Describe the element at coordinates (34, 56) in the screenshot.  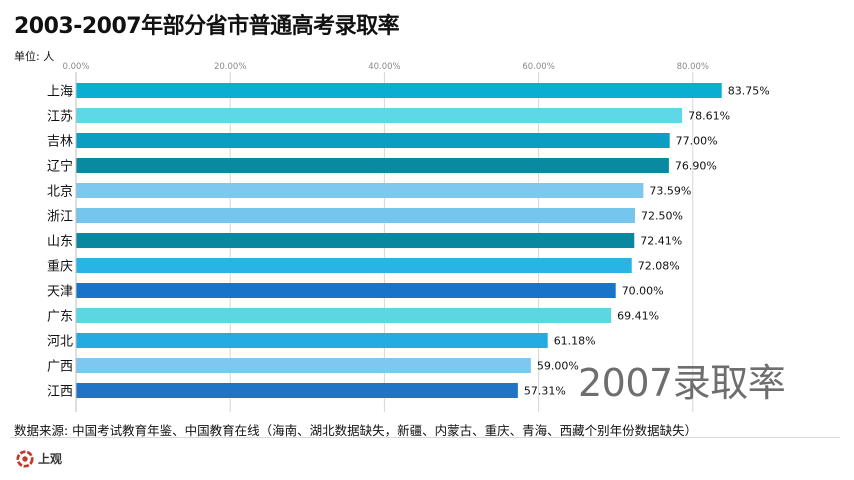
I see `unit-label: 单位: 人` at that location.